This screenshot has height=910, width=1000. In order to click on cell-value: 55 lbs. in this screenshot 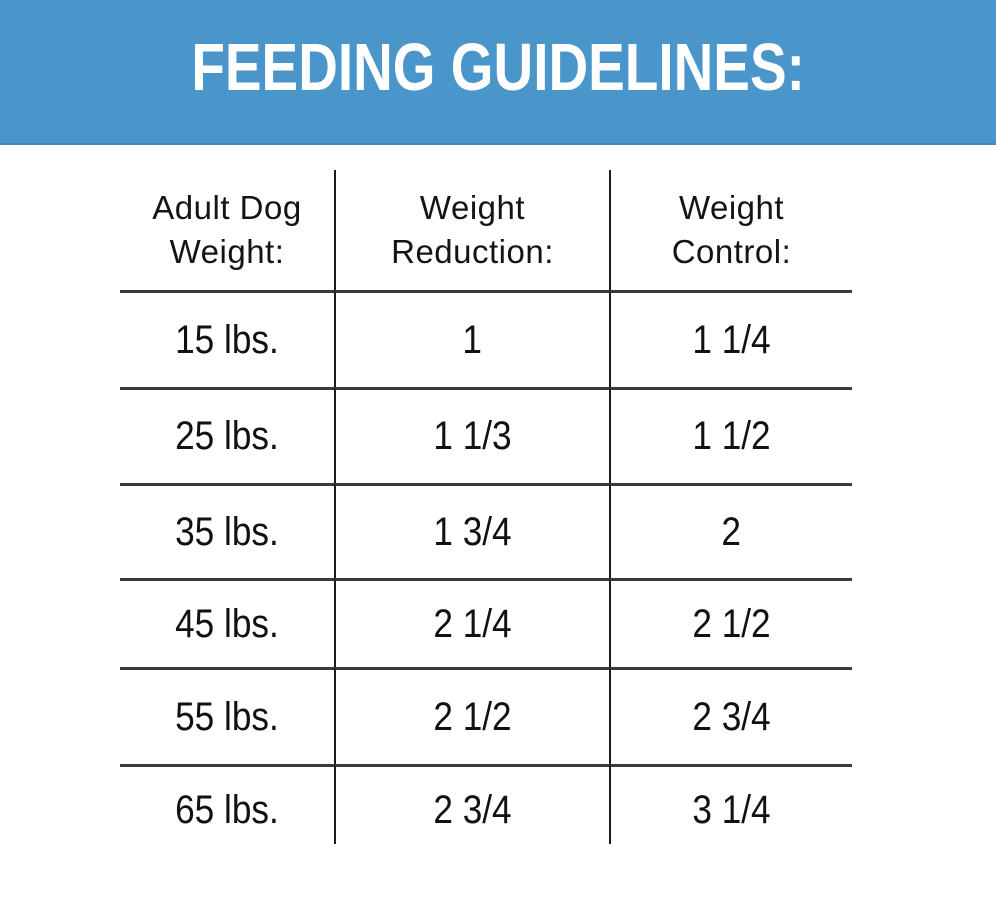, I will do `click(227, 716)`.